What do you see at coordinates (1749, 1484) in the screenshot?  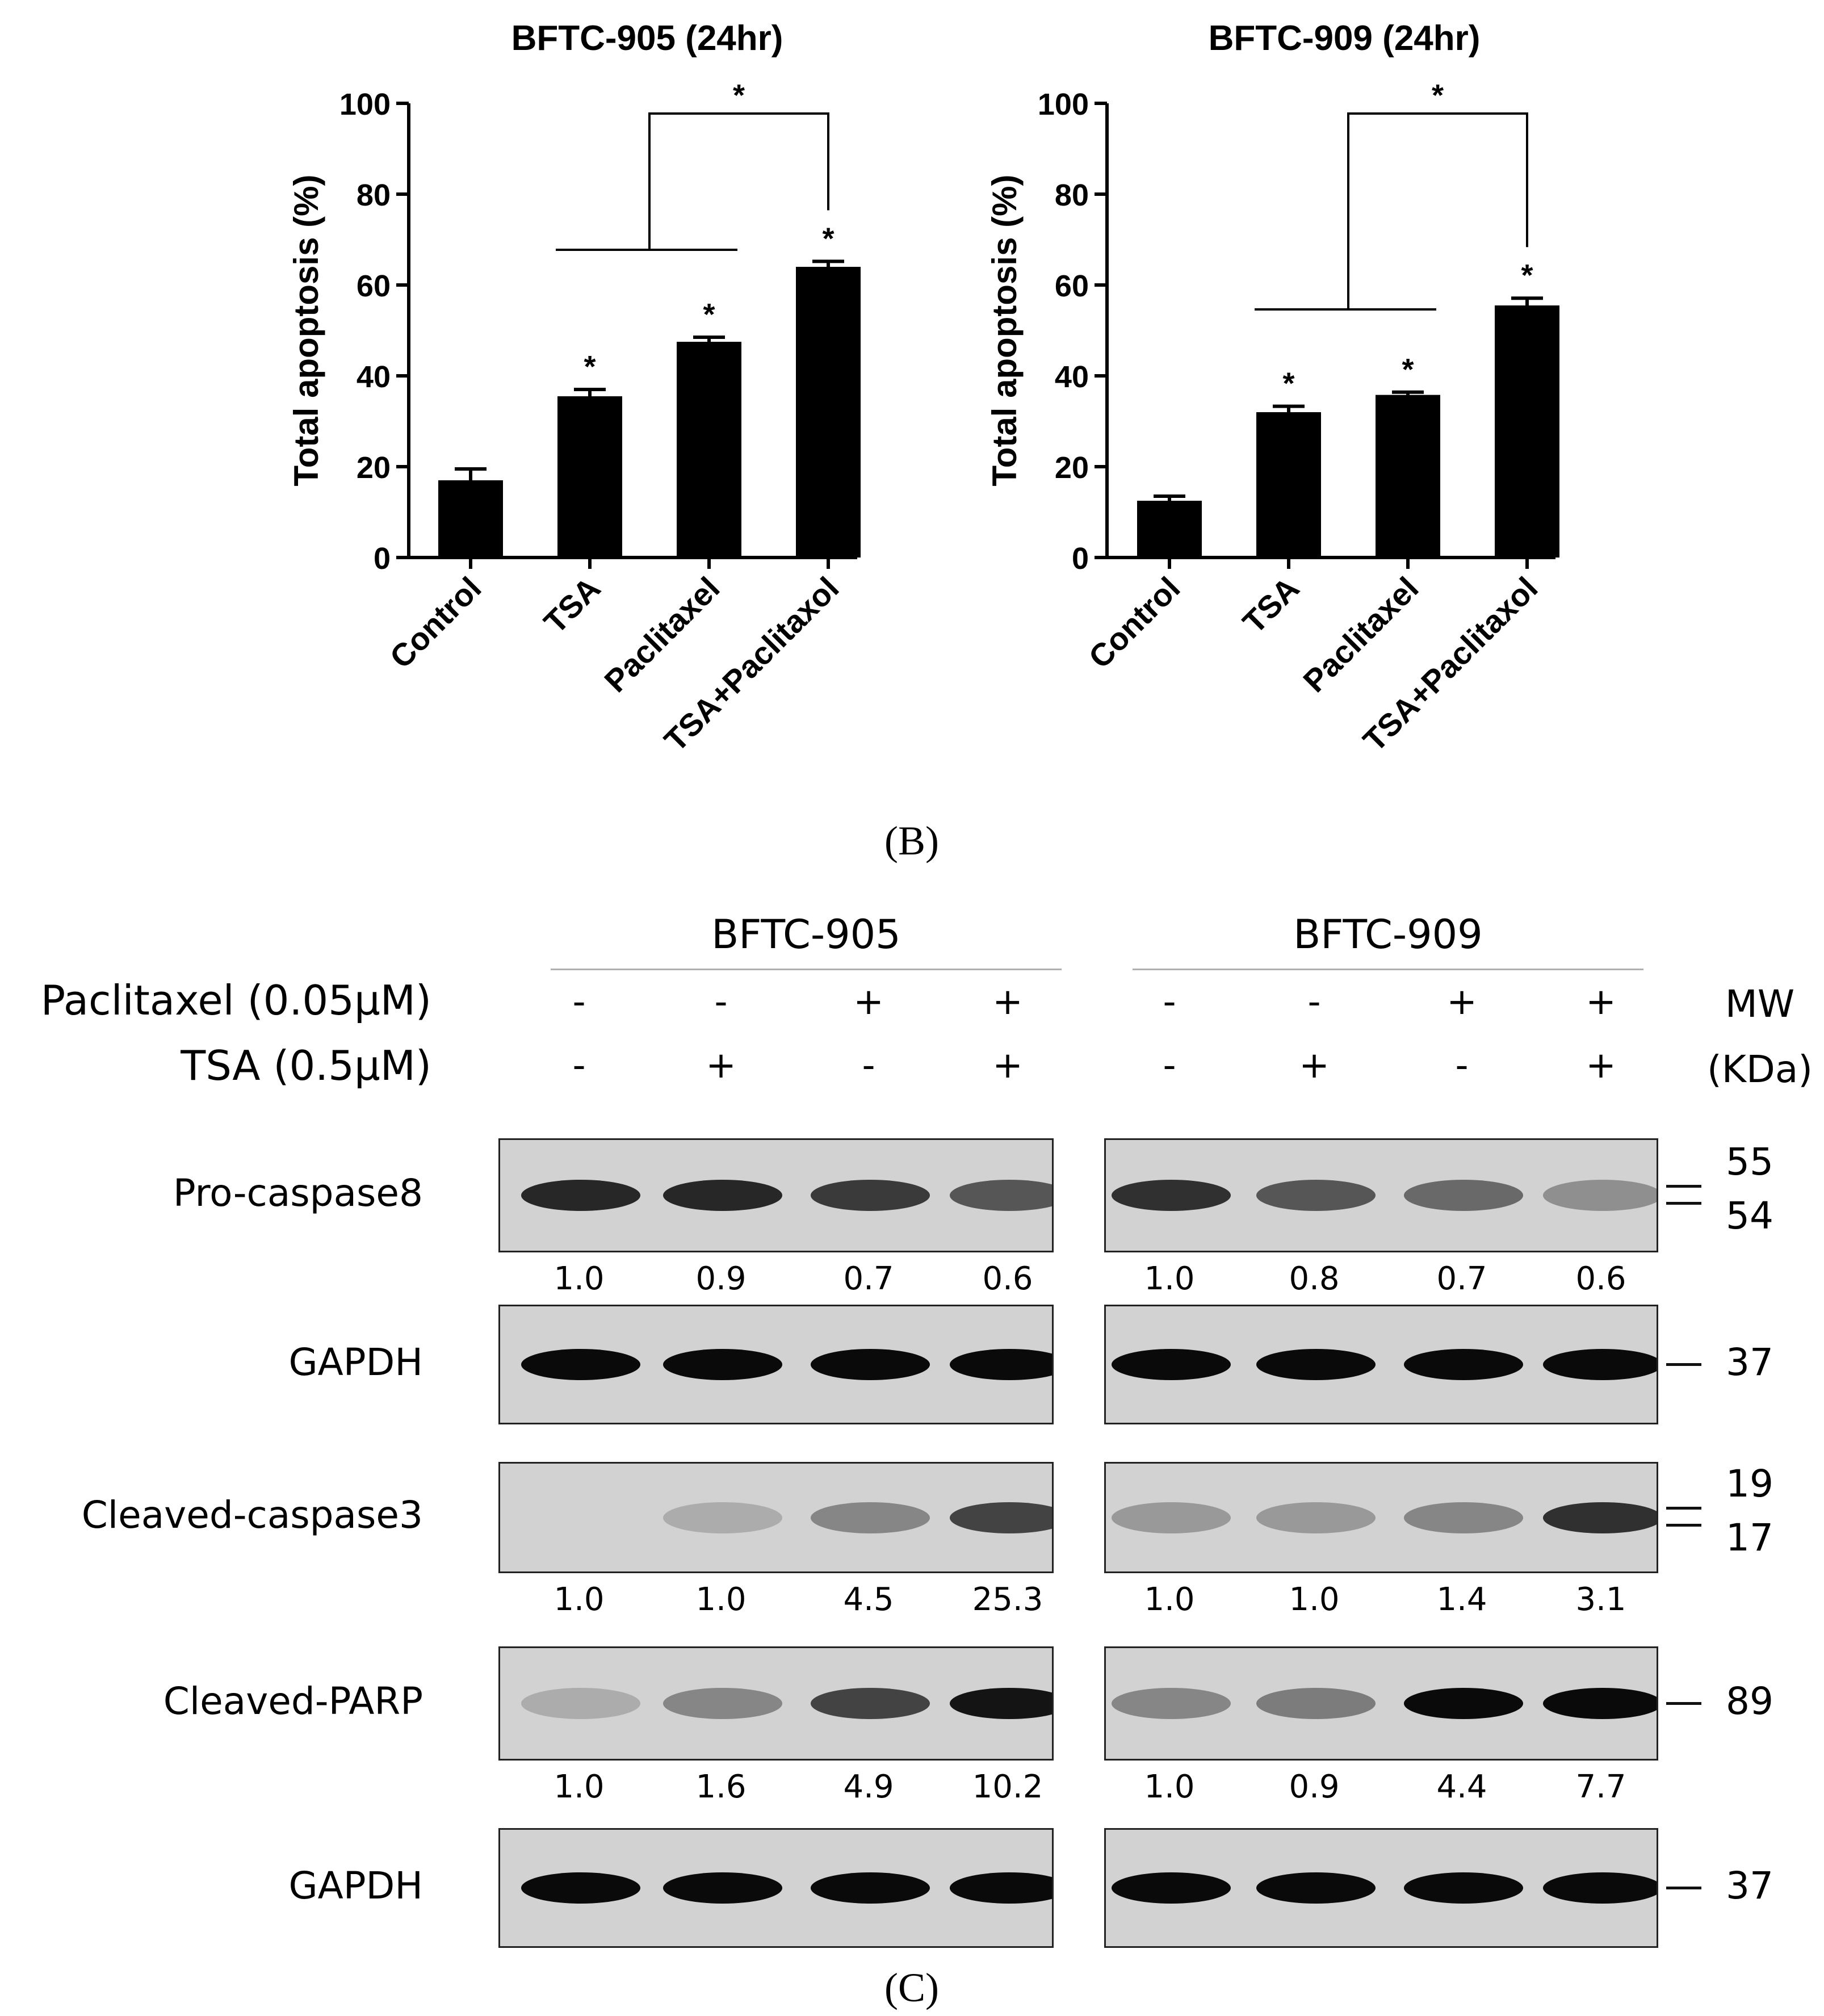 I see `mw-marker-value: 19` at bounding box center [1749, 1484].